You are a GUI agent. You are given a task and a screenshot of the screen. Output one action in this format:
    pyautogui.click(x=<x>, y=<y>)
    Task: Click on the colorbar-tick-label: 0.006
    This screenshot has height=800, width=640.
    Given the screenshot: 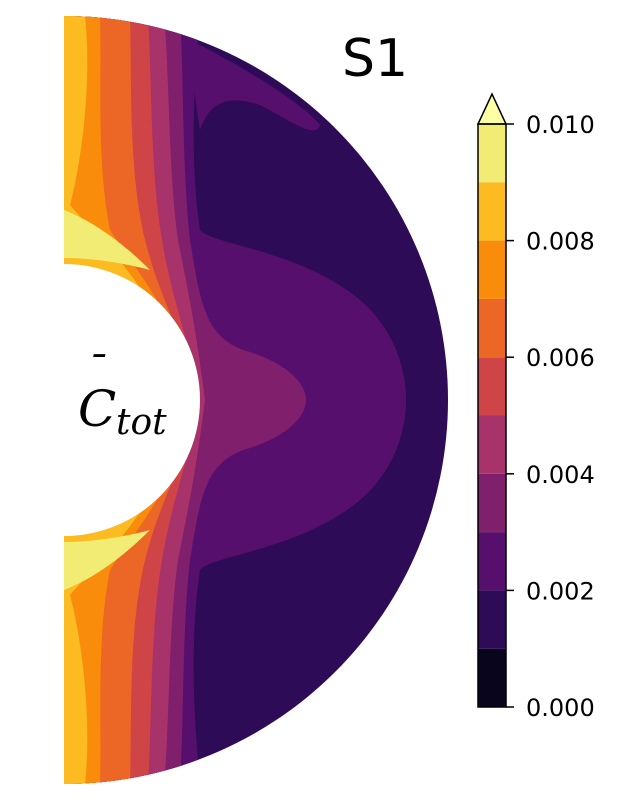 What is the action you would take?
    pyautogui.click(x=560, y=358)
    